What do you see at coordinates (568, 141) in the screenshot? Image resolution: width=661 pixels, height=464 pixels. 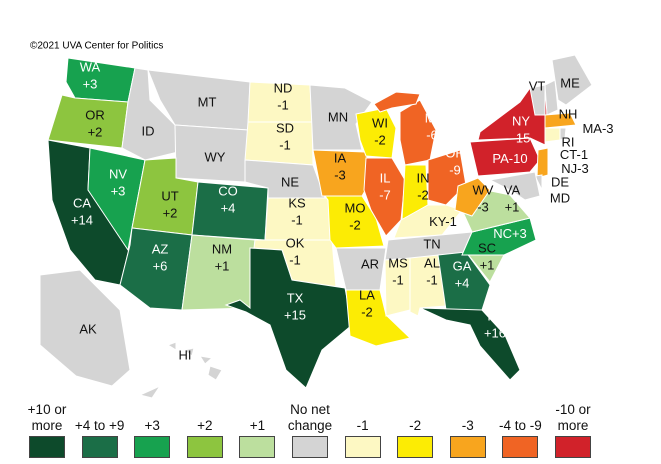 I see `state-abbr: RI` at bounding box center [568, 141].